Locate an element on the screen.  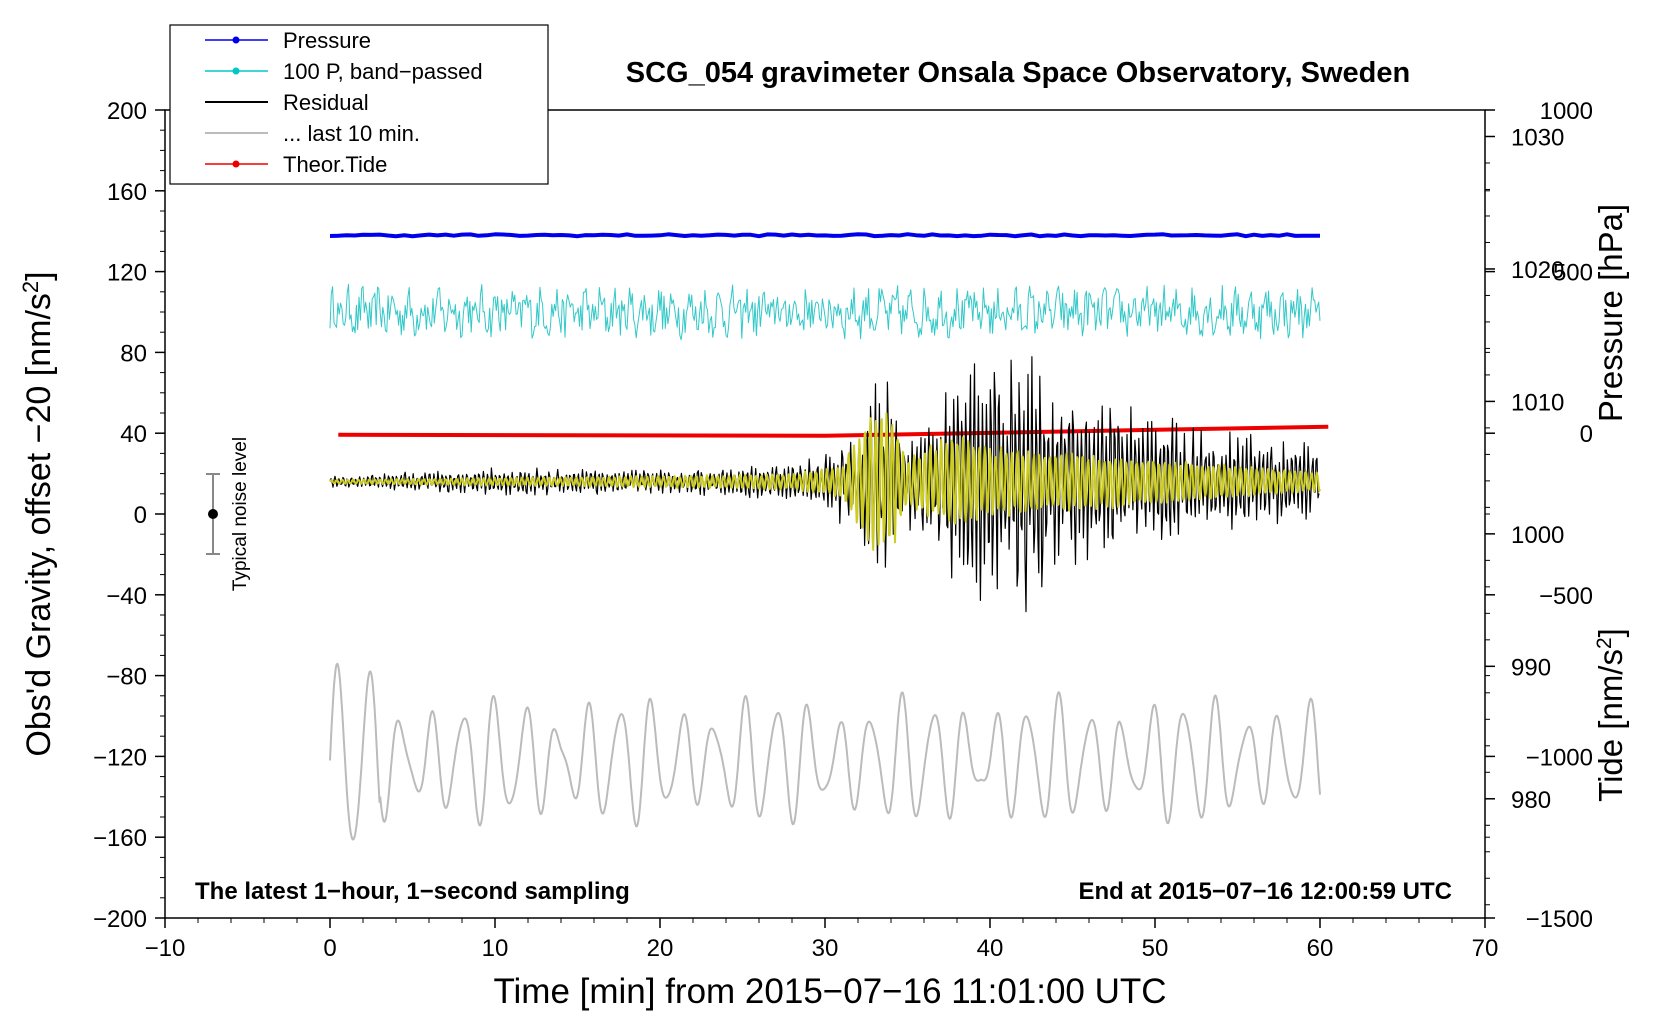
legend-item-bandpassed: 100 P, band−passed is located at coordinates (344, 71).